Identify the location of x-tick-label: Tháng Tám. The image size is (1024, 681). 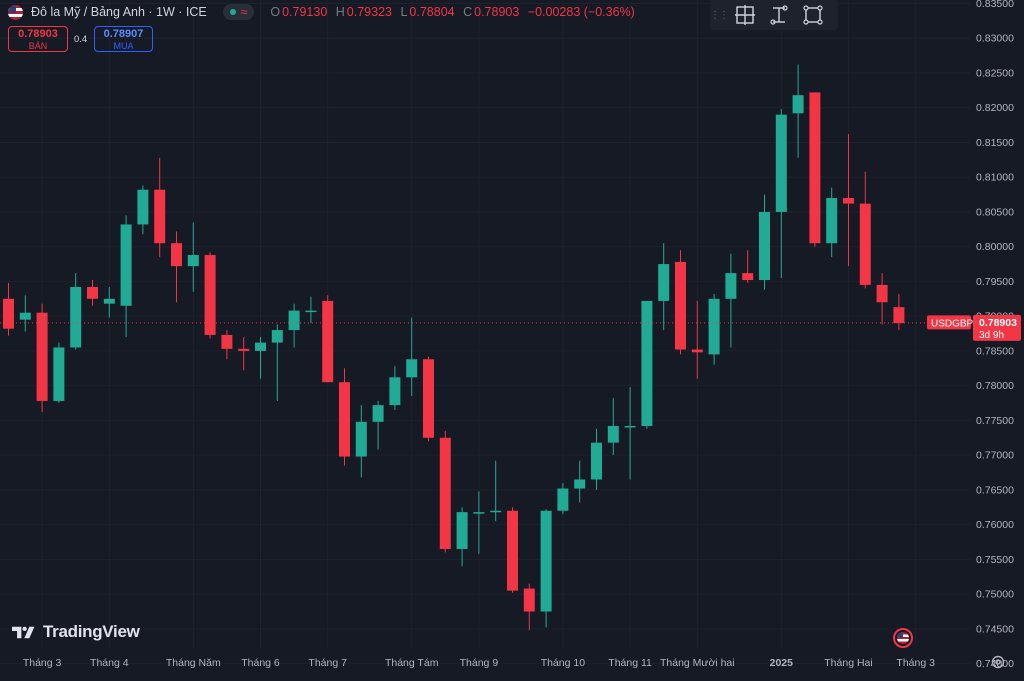
(412, 663).